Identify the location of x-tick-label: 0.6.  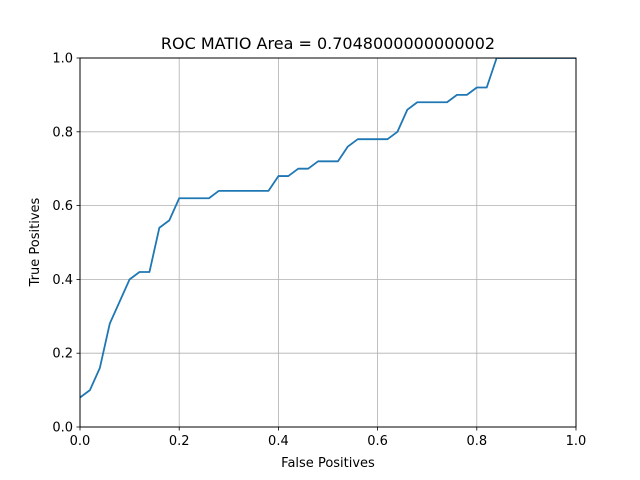
(377, 441).